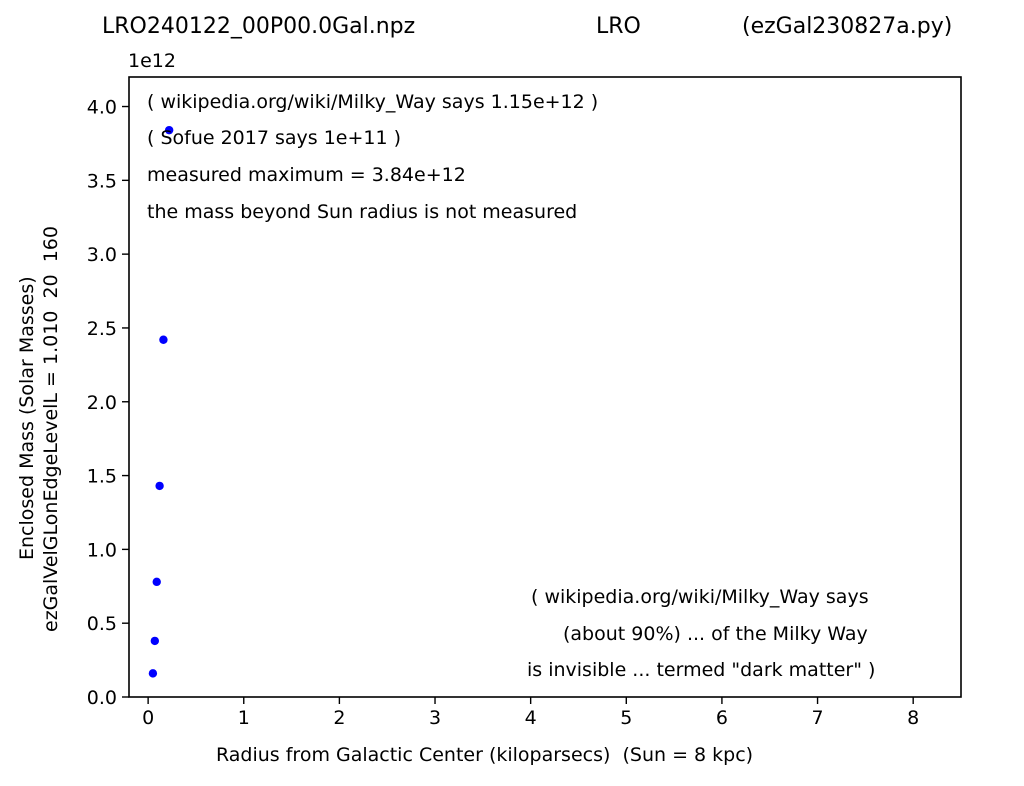 This screenshot has width=1024, height=786. What do you see at coordinates (435, 718) in the screenshot?
I see `x-tick-label: 3` at bounding box center [435, 718].